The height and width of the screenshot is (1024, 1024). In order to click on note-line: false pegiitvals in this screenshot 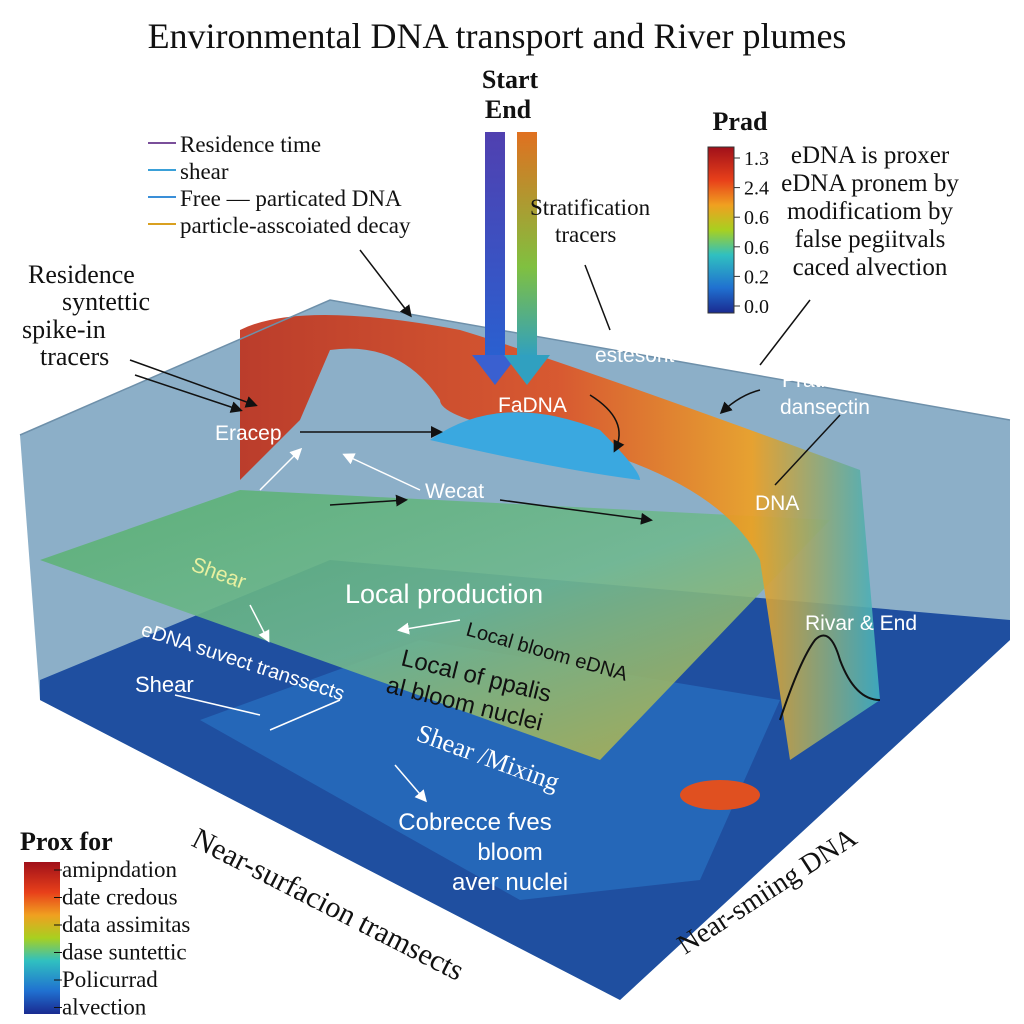, I will do `click(870, 239)`.